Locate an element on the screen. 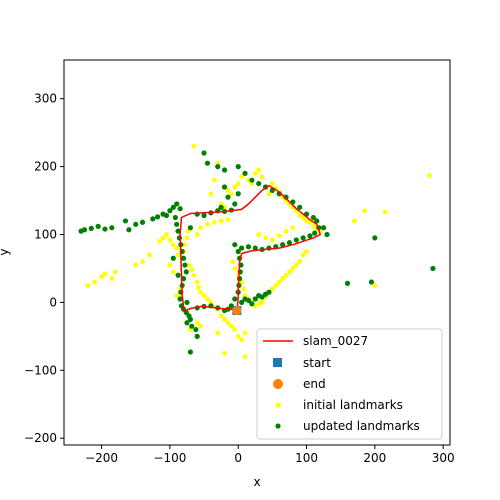 The image size is (500, 500). y-axis-label: y is located at coordinates (5, 251).